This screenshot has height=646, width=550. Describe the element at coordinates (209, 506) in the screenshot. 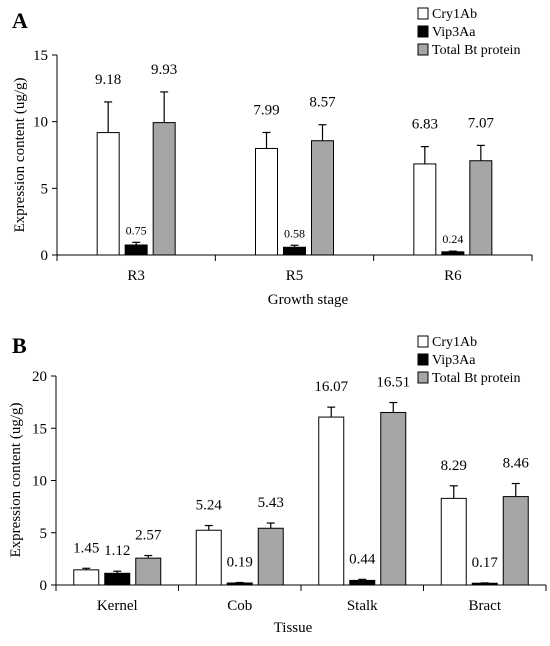

I see `data-label: 5.24` at that location.